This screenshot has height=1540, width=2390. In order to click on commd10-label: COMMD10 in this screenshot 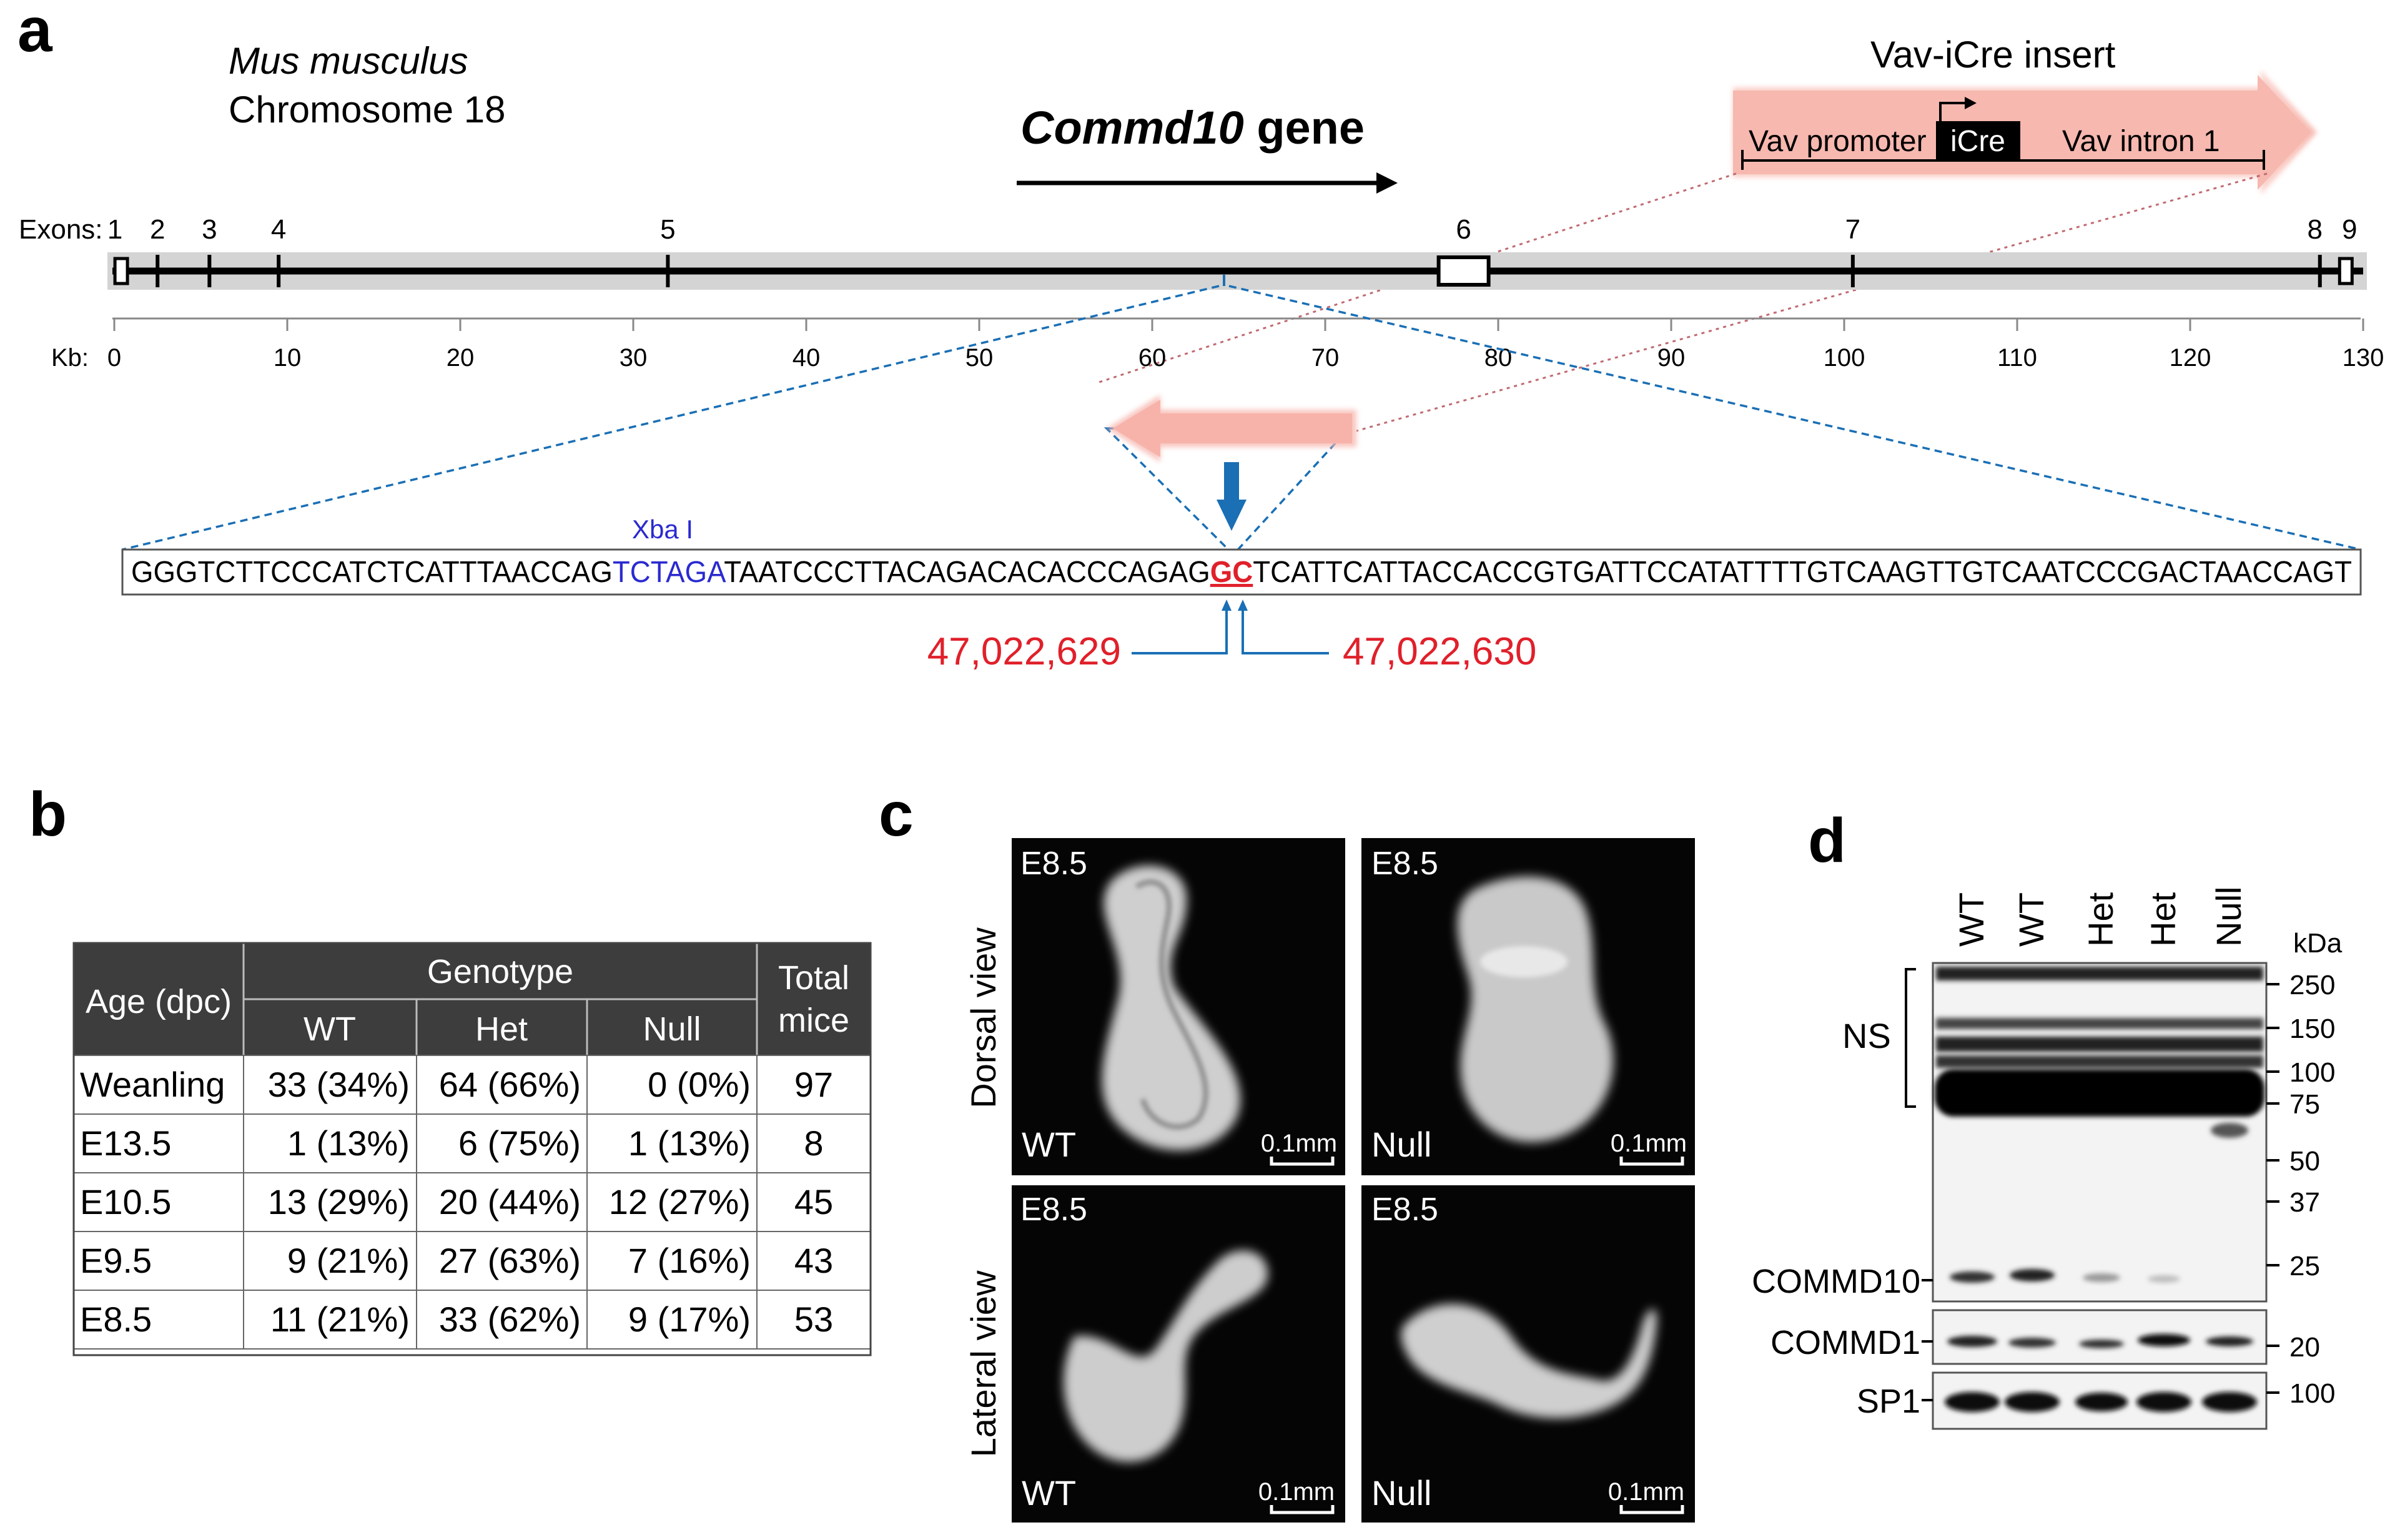, I will do `click(1836, 1281)`.